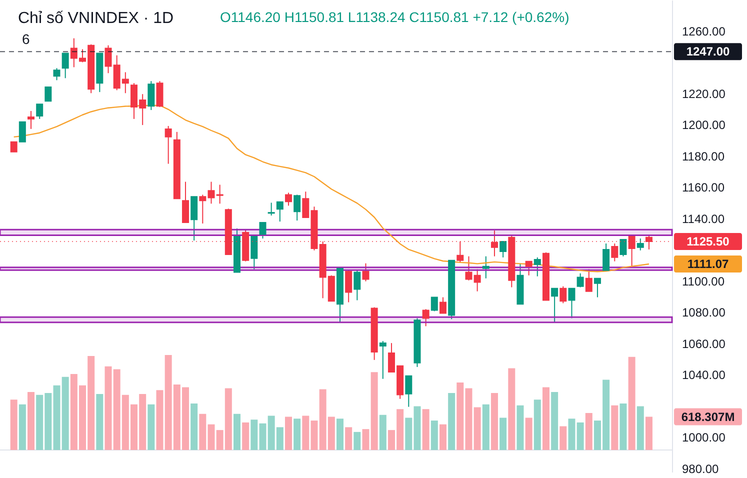 The height and width of the screenshot is (478, 747). What do you see at coordinates (704, 125) in the screenshot?
I see `y-tick-label: 1200.00` at bounding box center [704, 125].